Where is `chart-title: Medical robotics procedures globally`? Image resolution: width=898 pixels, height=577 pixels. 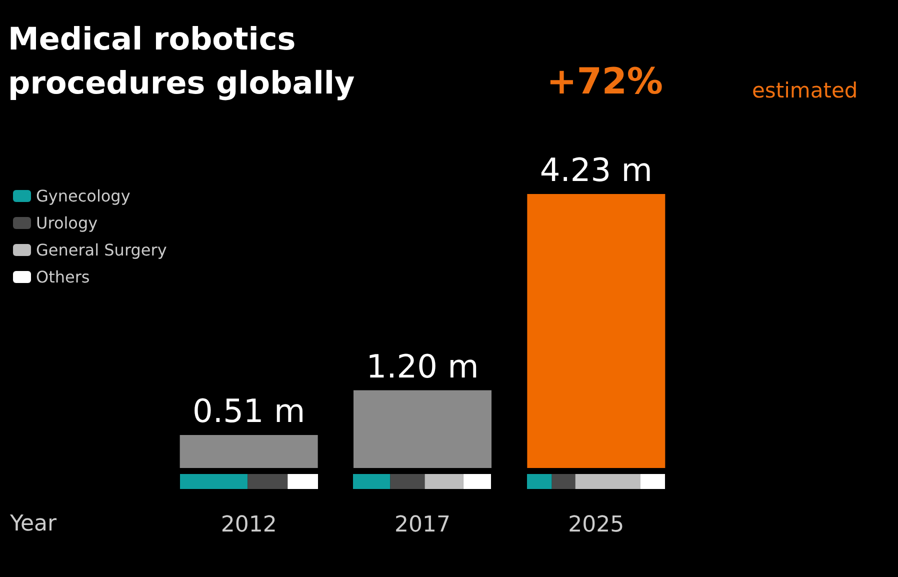 chart-title: Medical robotics procedures globally is located at coordinates (181, 62).